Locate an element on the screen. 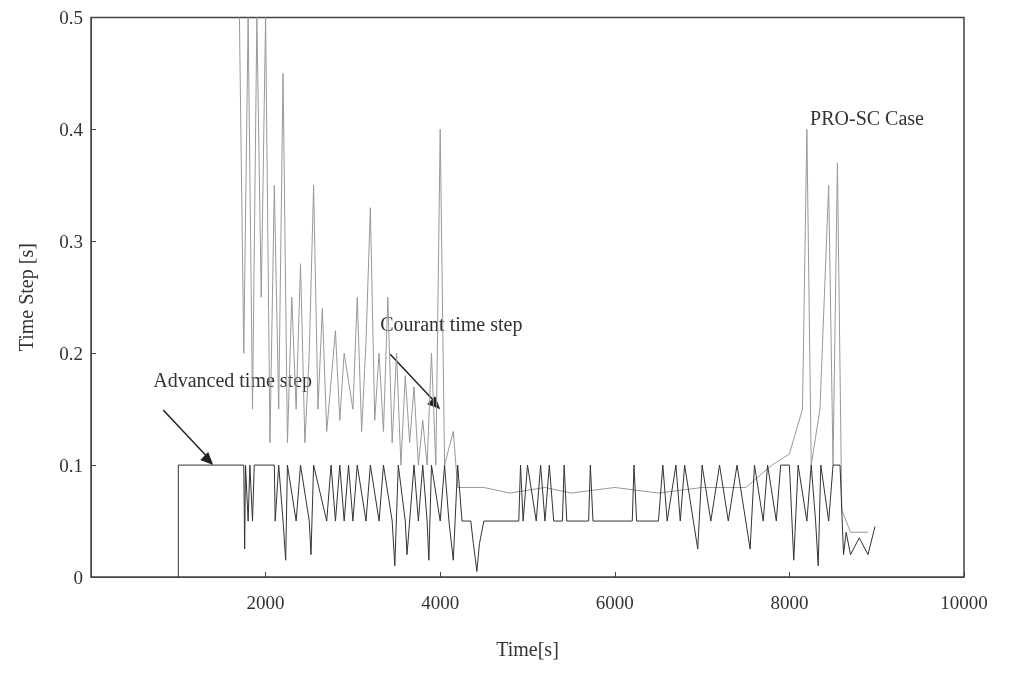 This screenshot has height=700, width=1022. annotation: Advanced time step is located at coordinates (233, 381).